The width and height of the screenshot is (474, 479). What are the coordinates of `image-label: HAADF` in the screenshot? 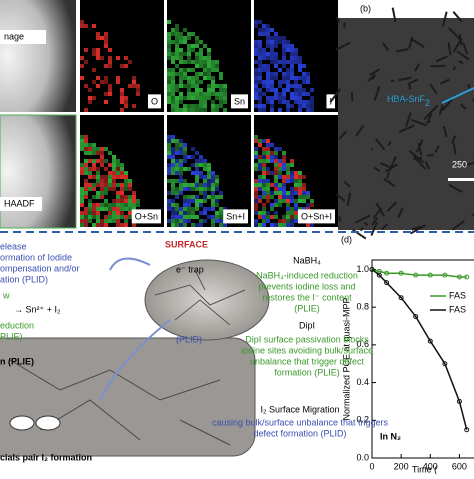 It's located at (19, 203).